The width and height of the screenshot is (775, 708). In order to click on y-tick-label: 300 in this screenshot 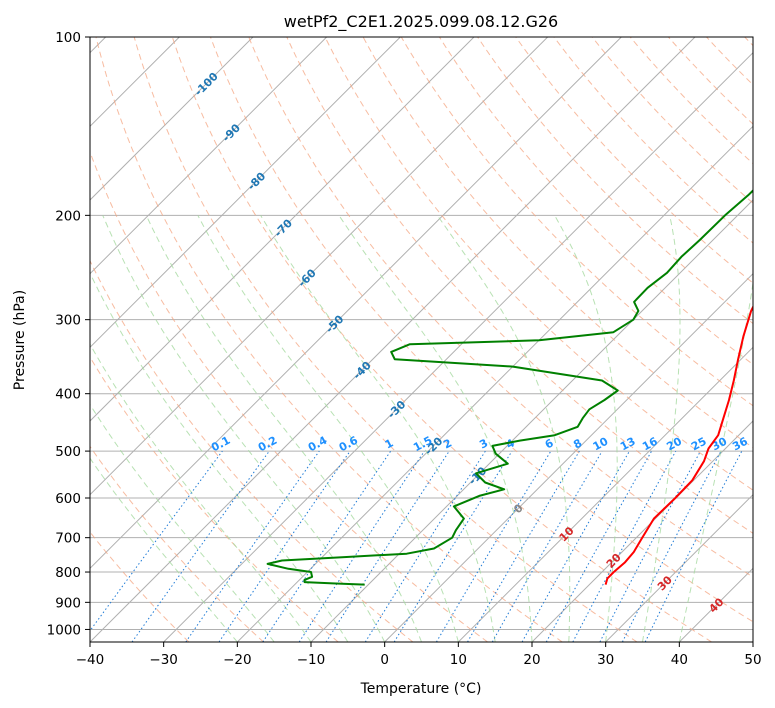, I will do `click(68, 321)`.